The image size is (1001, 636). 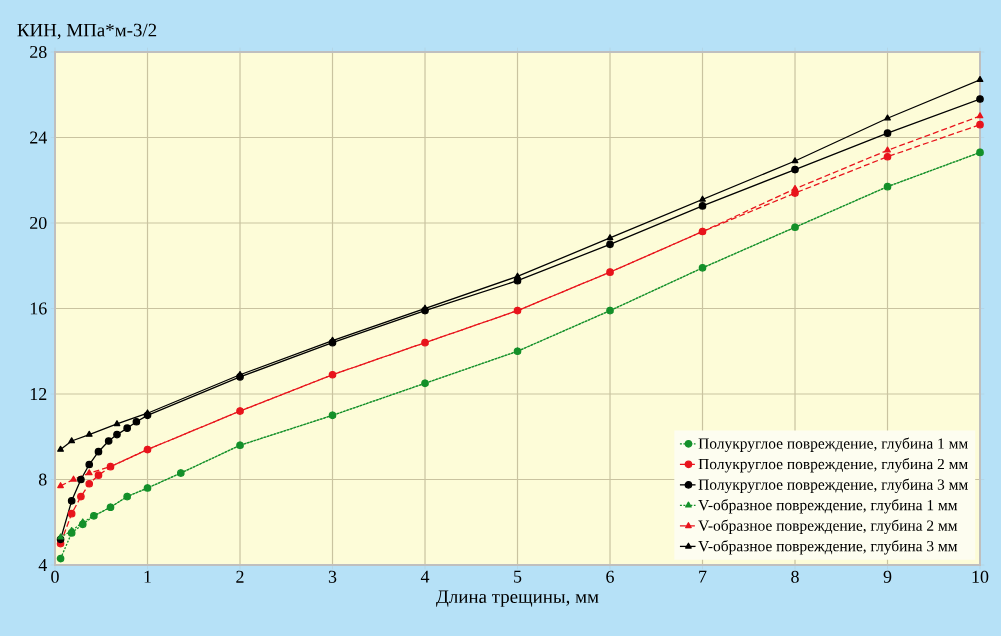 What do you see at coordinates (703, 576) in the screenshot?
I see `x-tick-label: 7` at bounding box center [703, 576].